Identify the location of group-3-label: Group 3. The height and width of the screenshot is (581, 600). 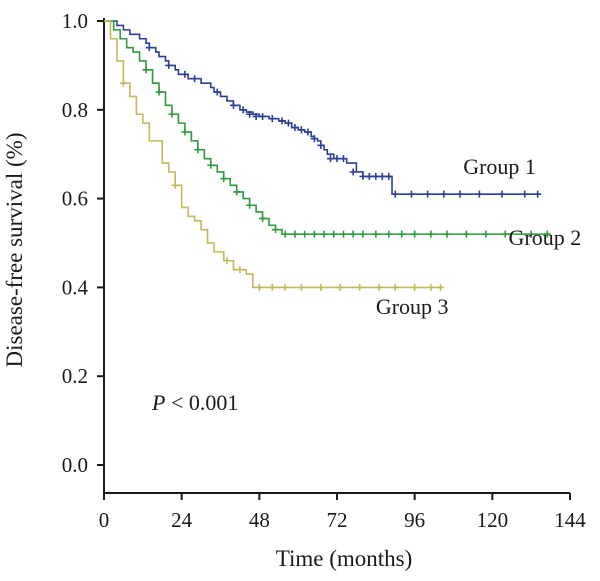
(412, 306).